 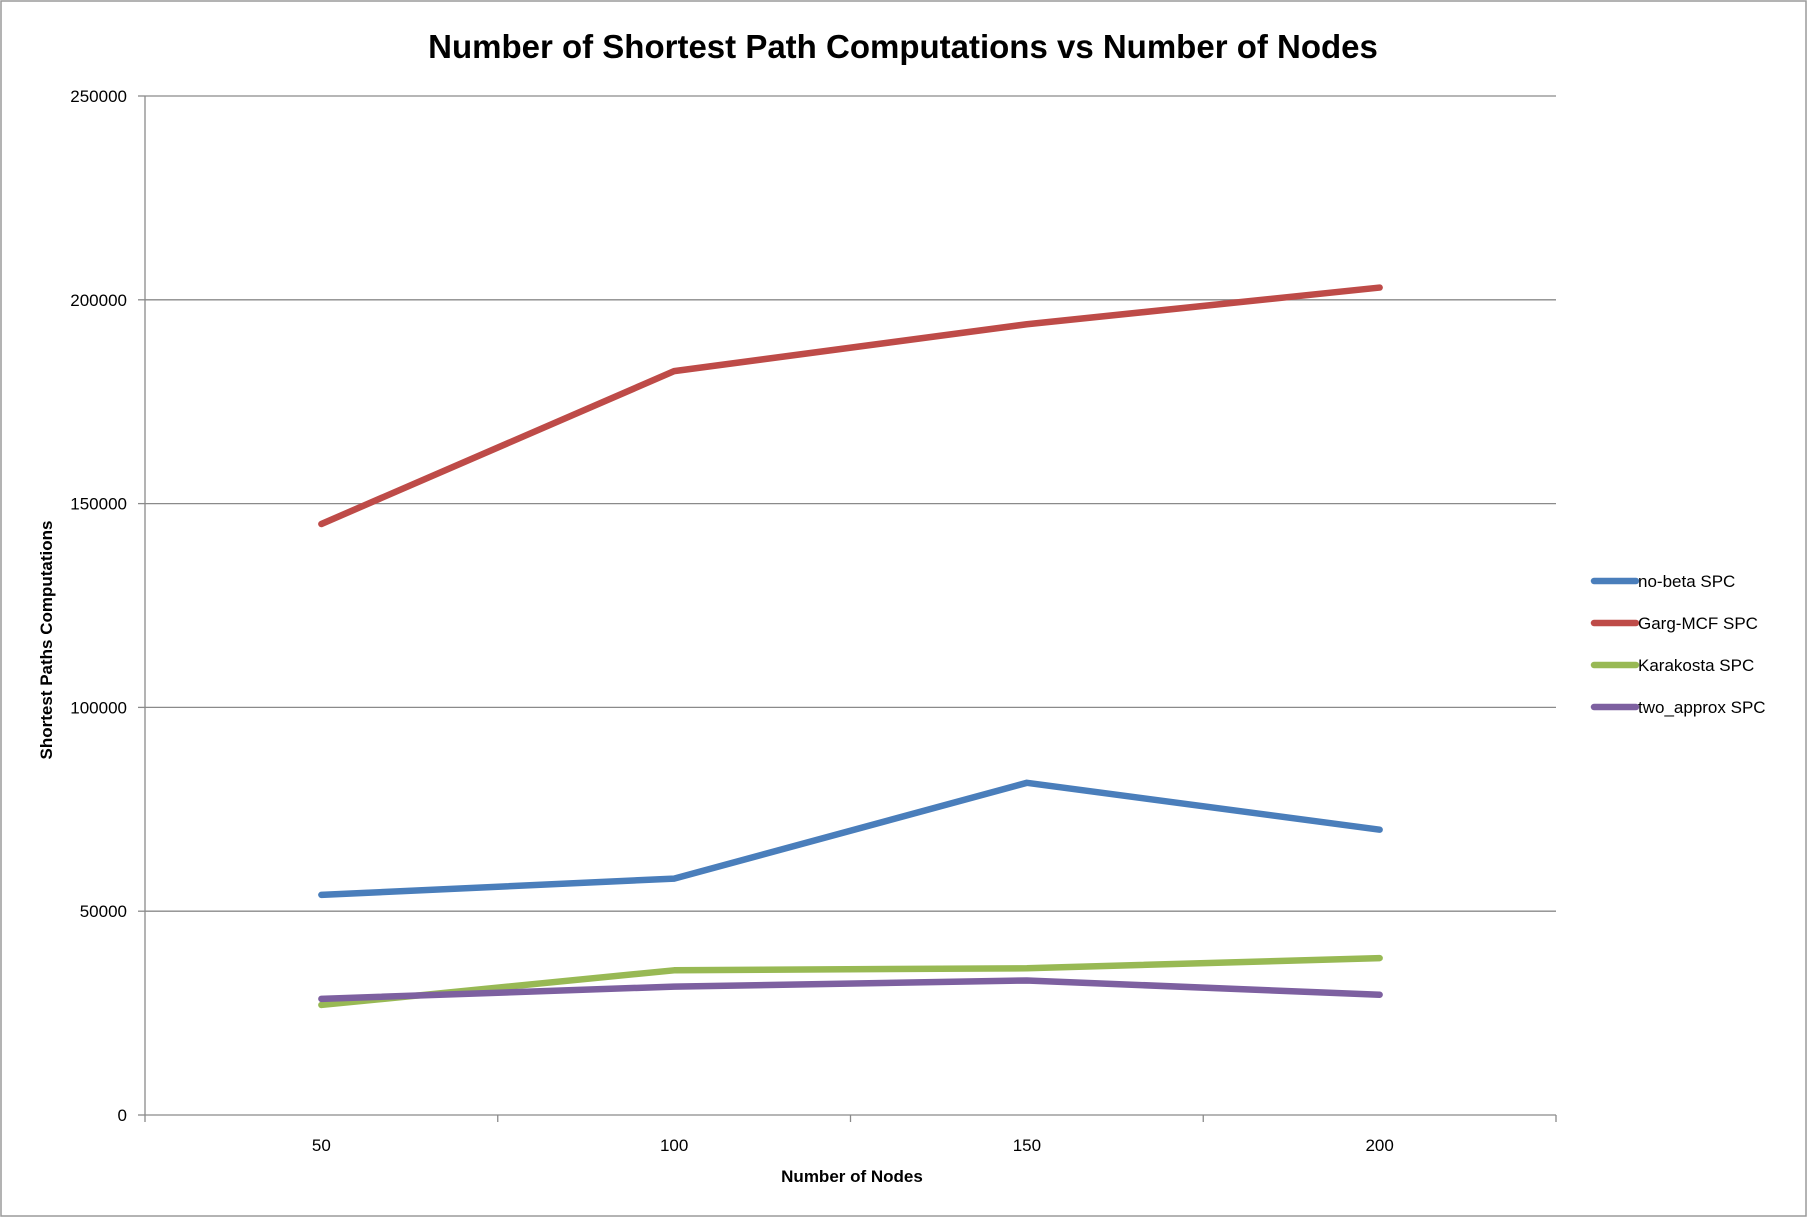 I want to click on series-line-karakosta-spc, so click(x=850, y=981).